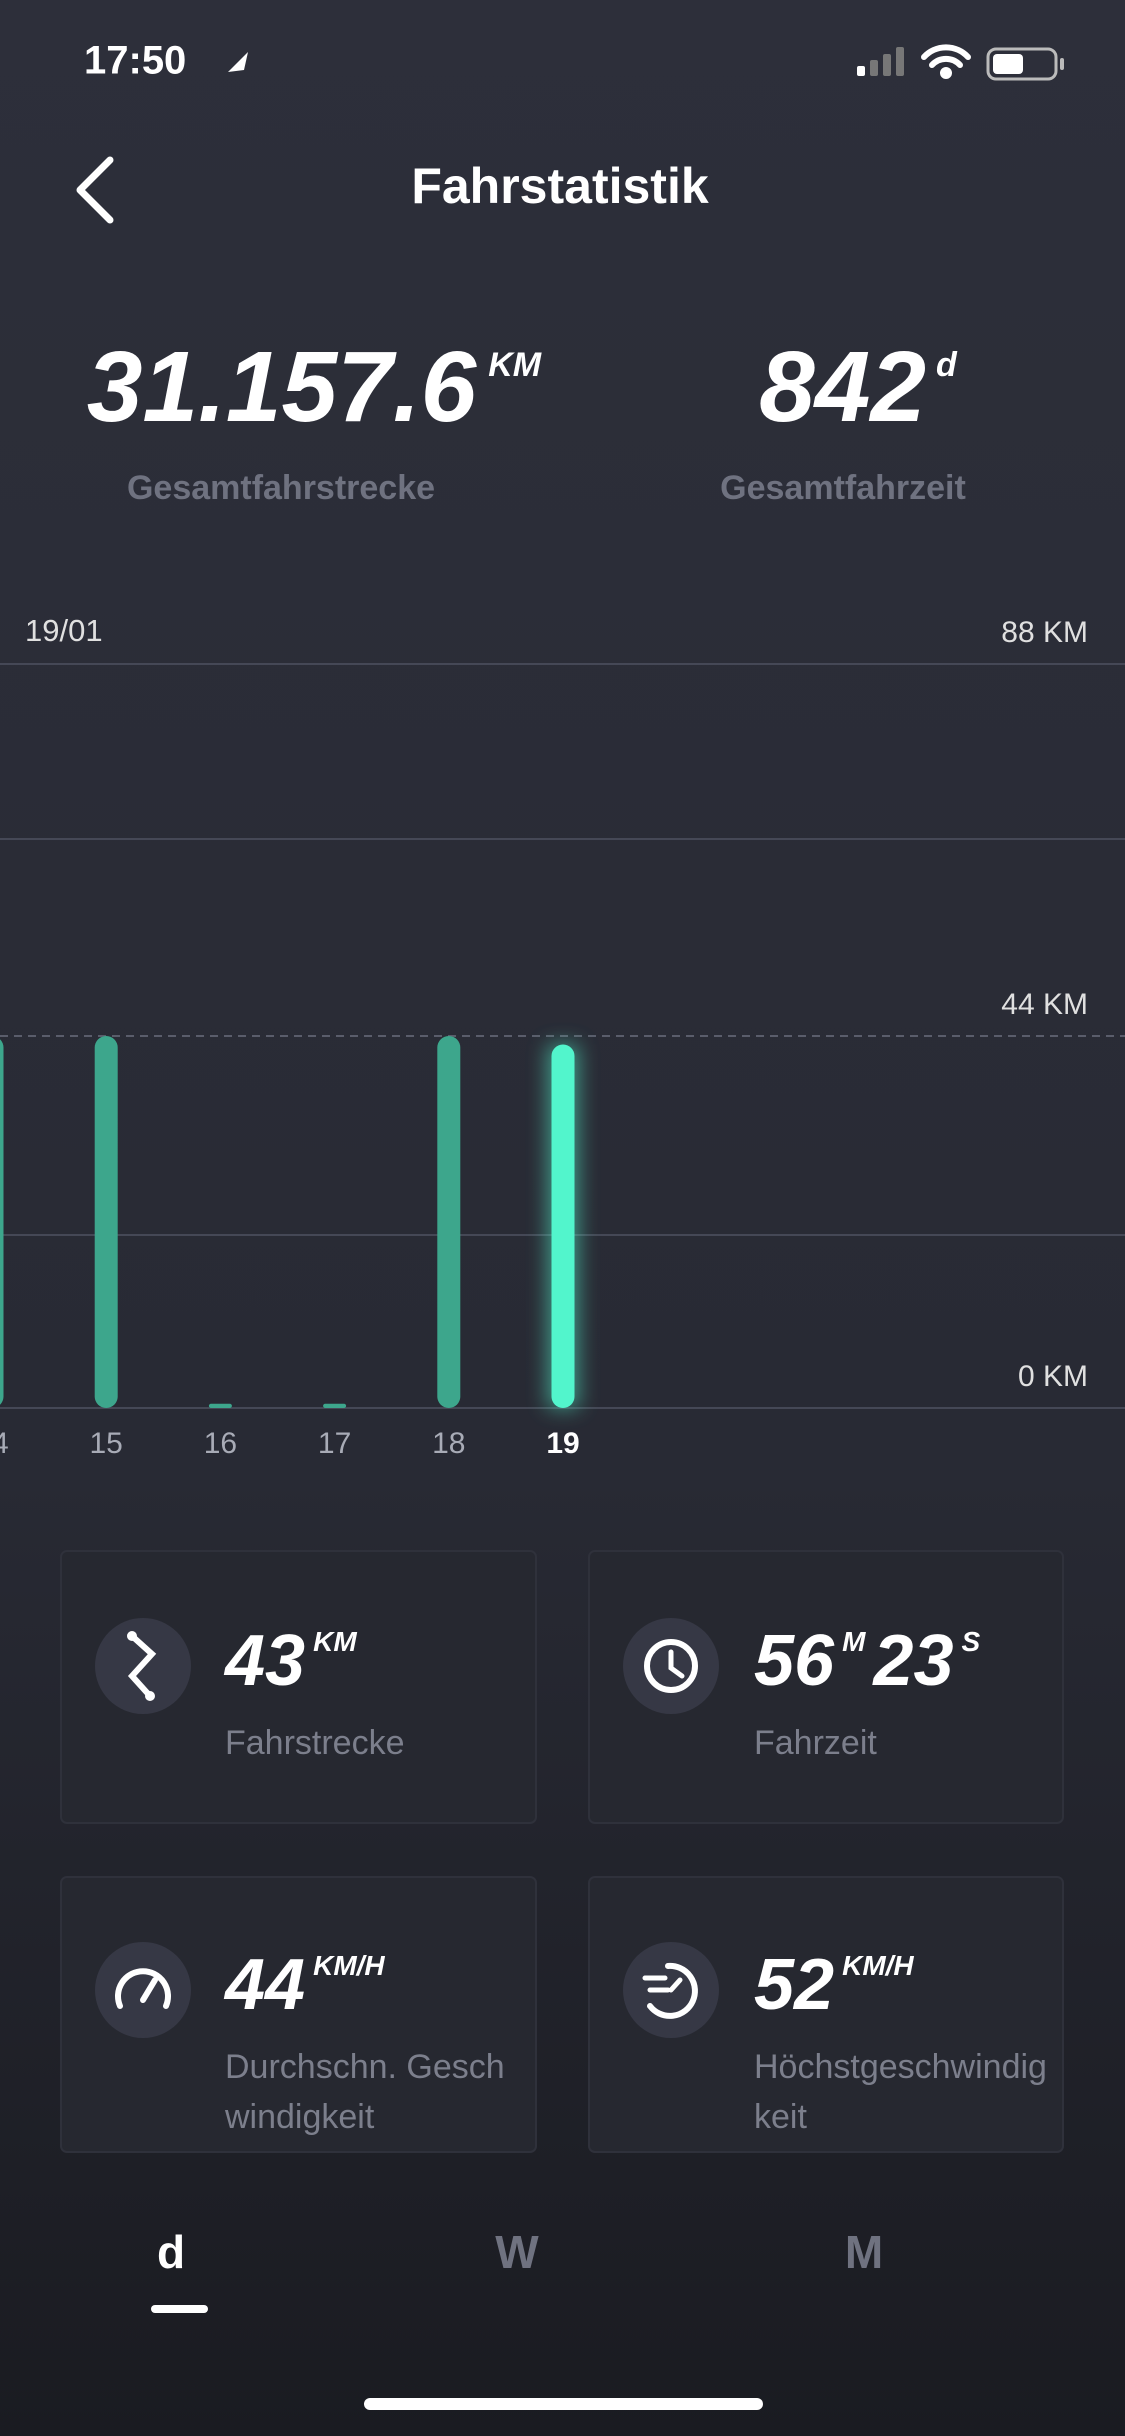 The height and width of the screenshot is (2436, 1125). I want to click on stat-number: 52, so click(794, 1985).